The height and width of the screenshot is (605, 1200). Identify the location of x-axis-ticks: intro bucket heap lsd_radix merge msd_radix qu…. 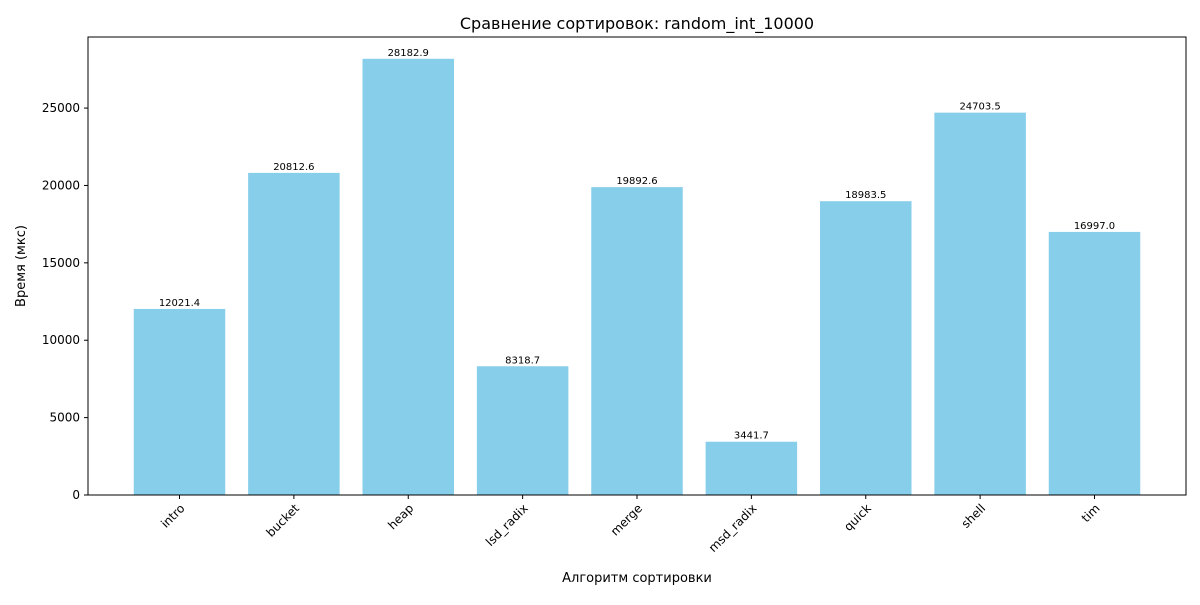
(630, 525).